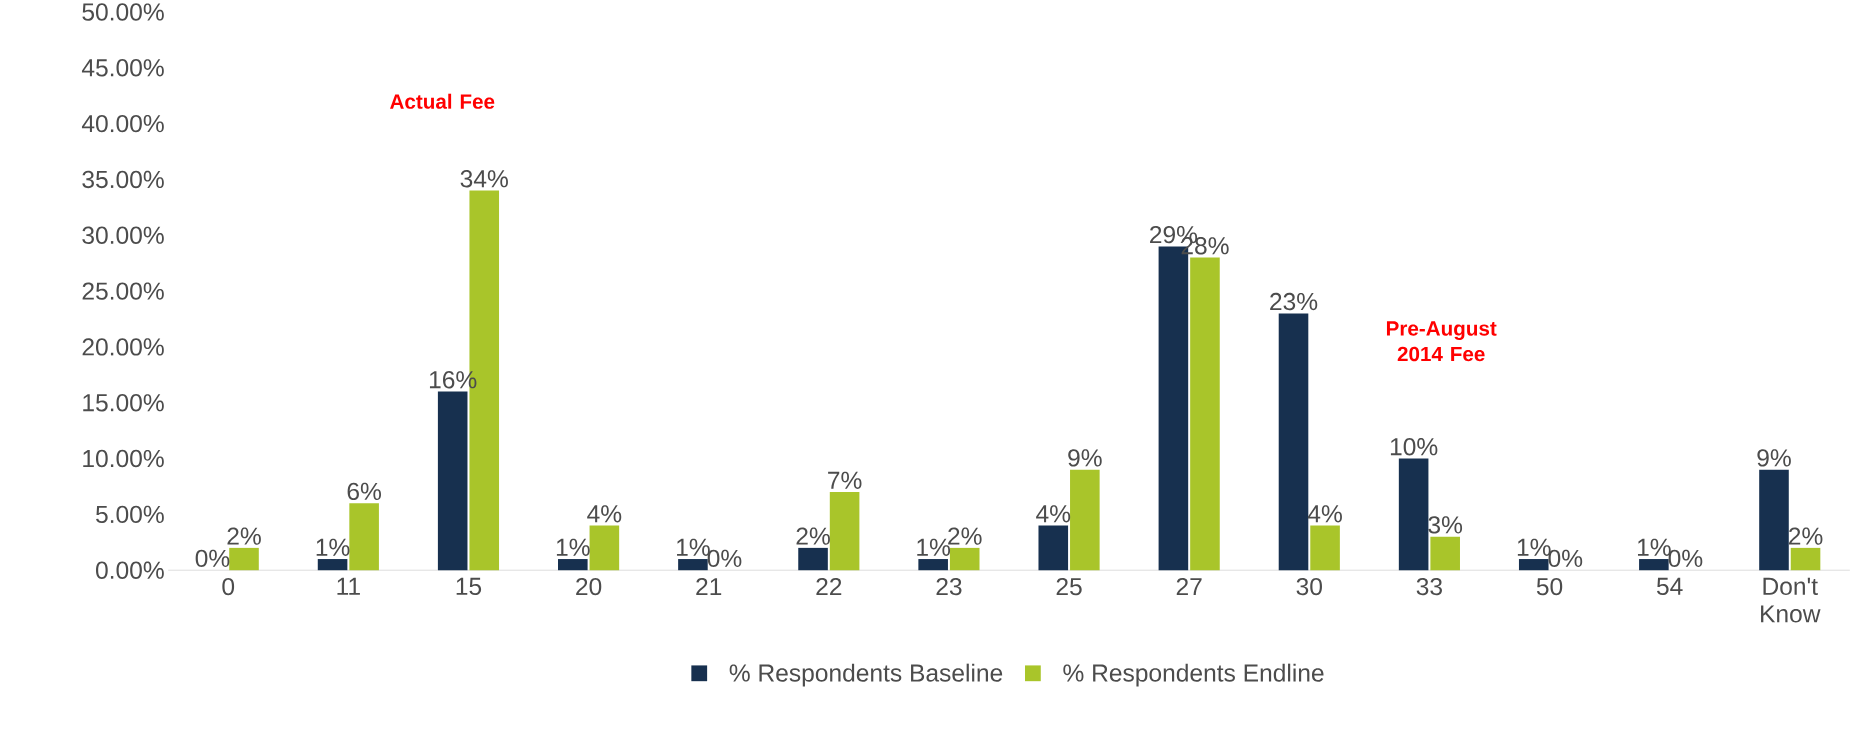 Image resolution: width=1850 pixels, height=733 pixels. What do you see at coordinates (1309, 586) in the screenshot?
I see `x-tick-label: 30` at bounding box center [1309, 586].